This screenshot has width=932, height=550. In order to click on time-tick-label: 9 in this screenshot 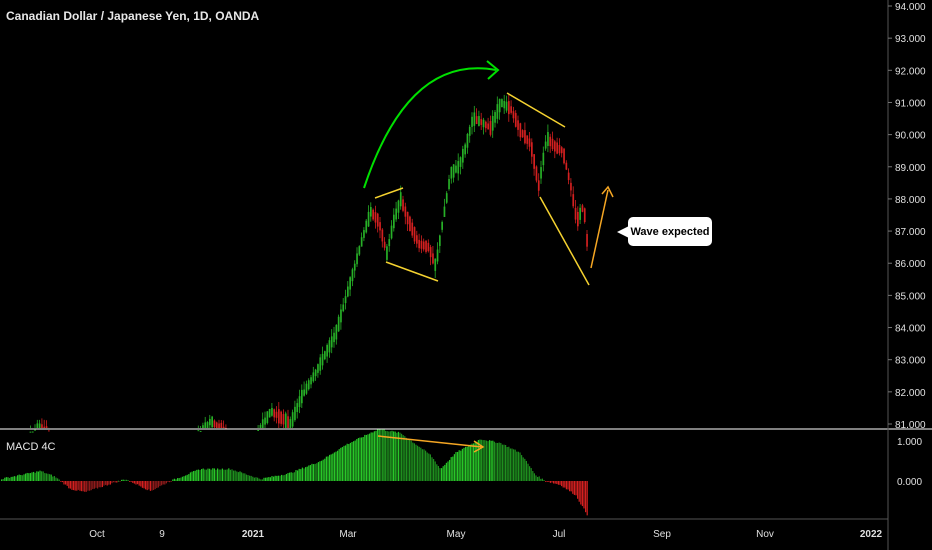, I will do `click(162, 534)`.